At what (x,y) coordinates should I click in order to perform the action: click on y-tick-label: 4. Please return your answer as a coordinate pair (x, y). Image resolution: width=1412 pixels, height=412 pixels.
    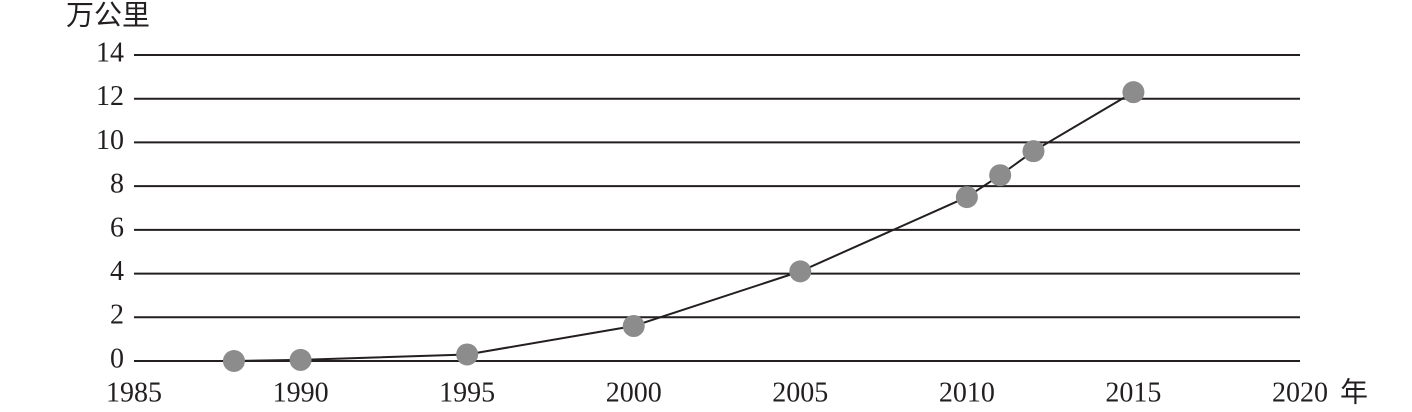
    Looking at the image, I should click on (117, 271).